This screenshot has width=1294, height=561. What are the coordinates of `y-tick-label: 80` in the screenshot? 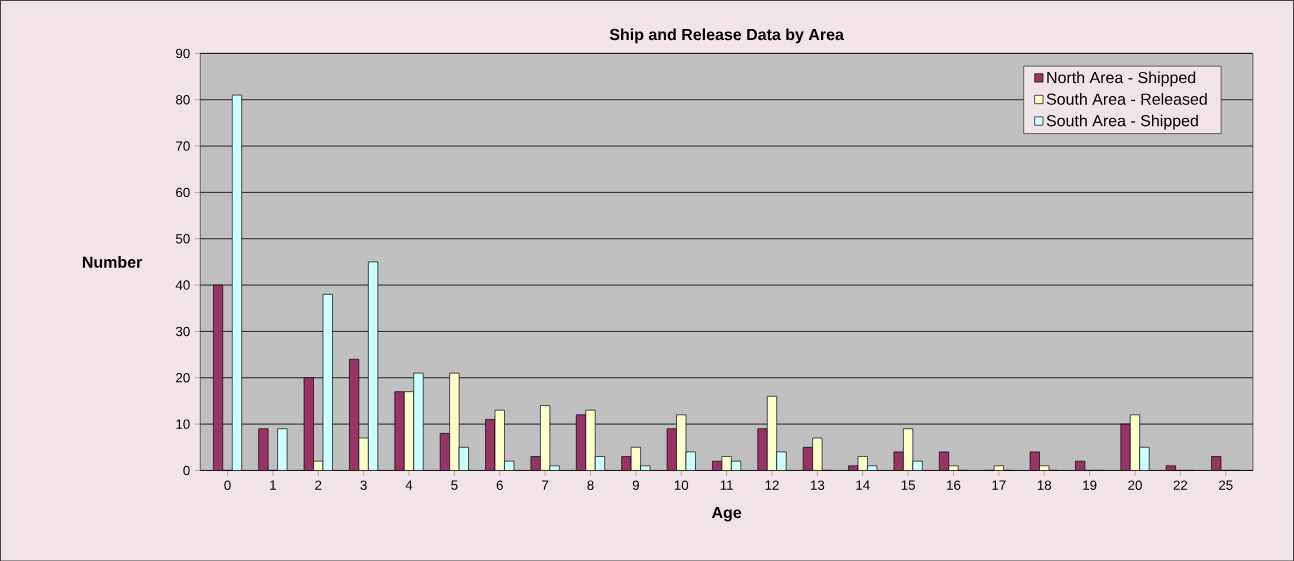 It's located at (183, 99).